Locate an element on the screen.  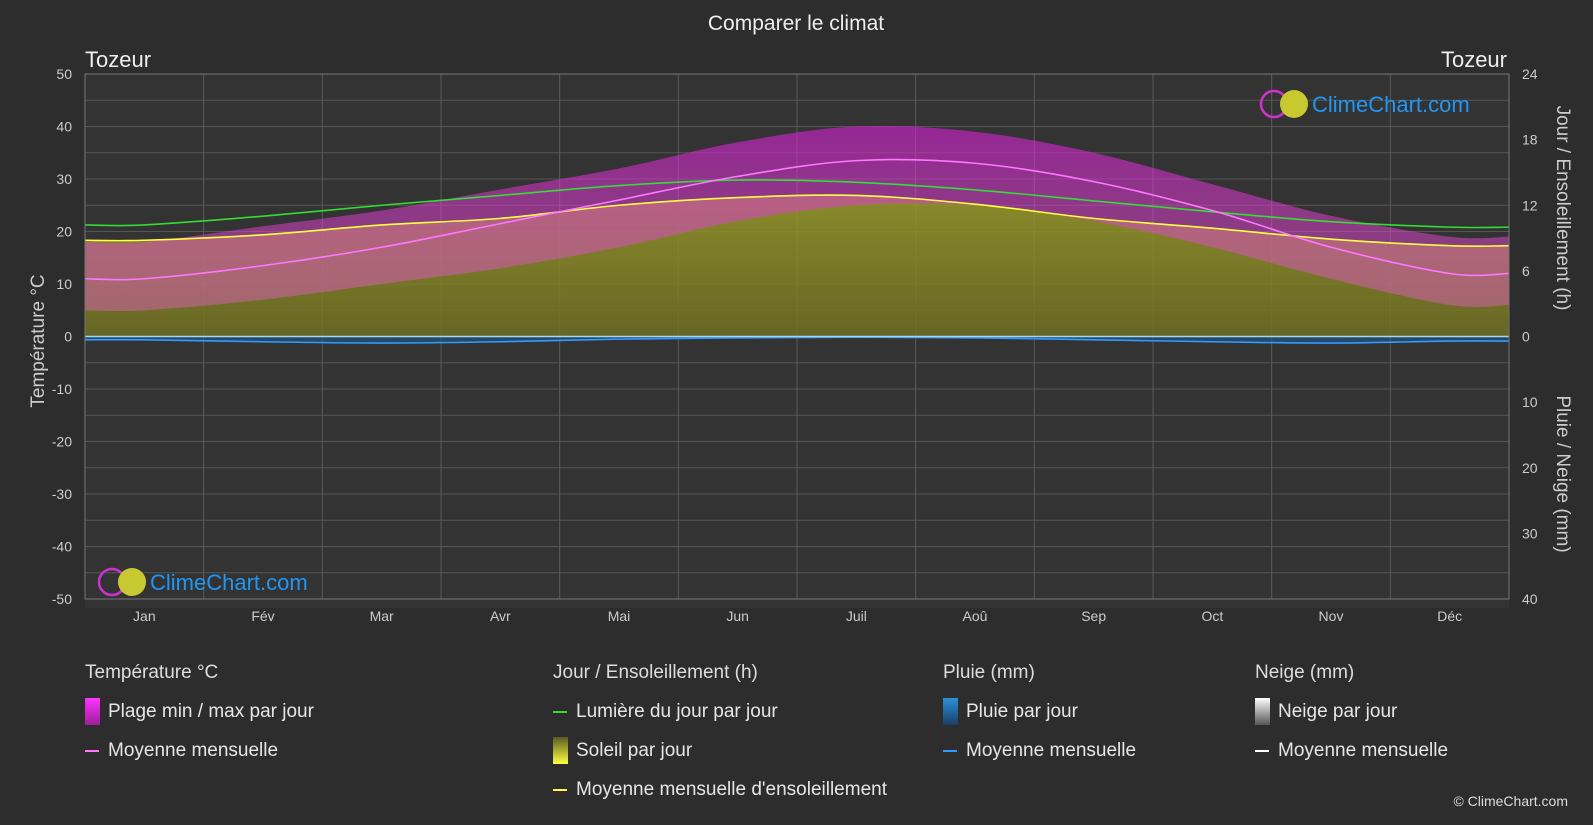
legend-label: Plage min / max par jour is located at coordinates (211, 711).